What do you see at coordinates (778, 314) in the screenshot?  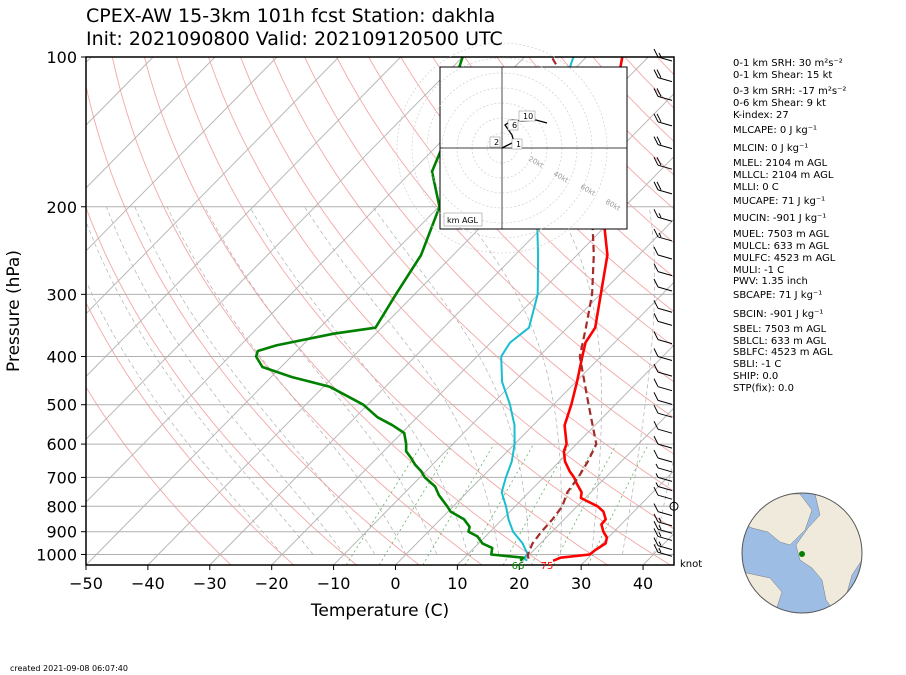 I see `index-line: SBCIN: -901 J kg⁻¹` at bounding box center [778, 314].